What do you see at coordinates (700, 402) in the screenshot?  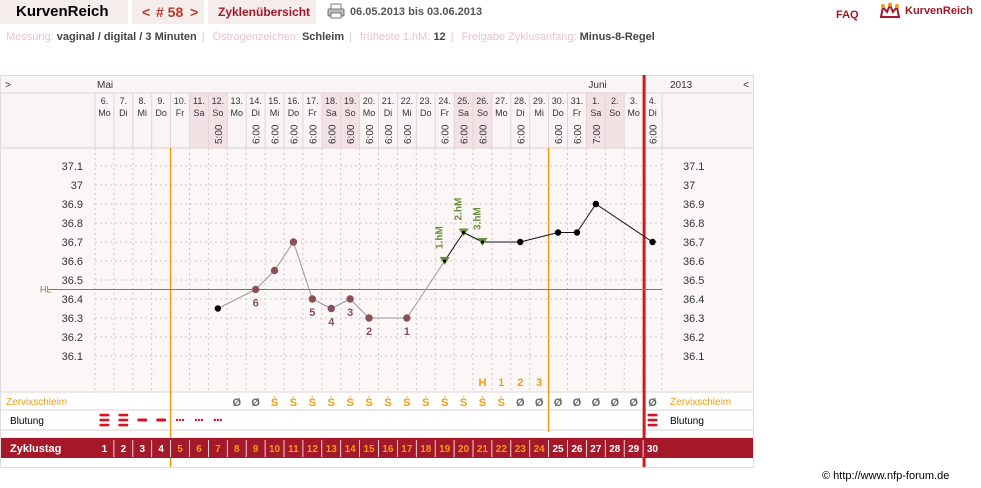 I see `zervix-label-right: Zervixschleim` at bounding box center [700, 402].